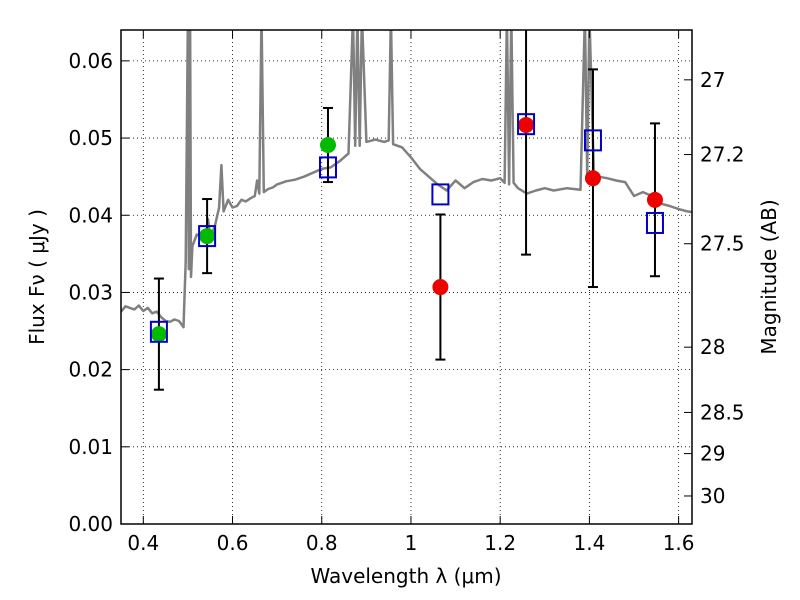 This screenshot has width=800, height=600. I want to click on x-tick-label: 1.2, so click(500, 543).